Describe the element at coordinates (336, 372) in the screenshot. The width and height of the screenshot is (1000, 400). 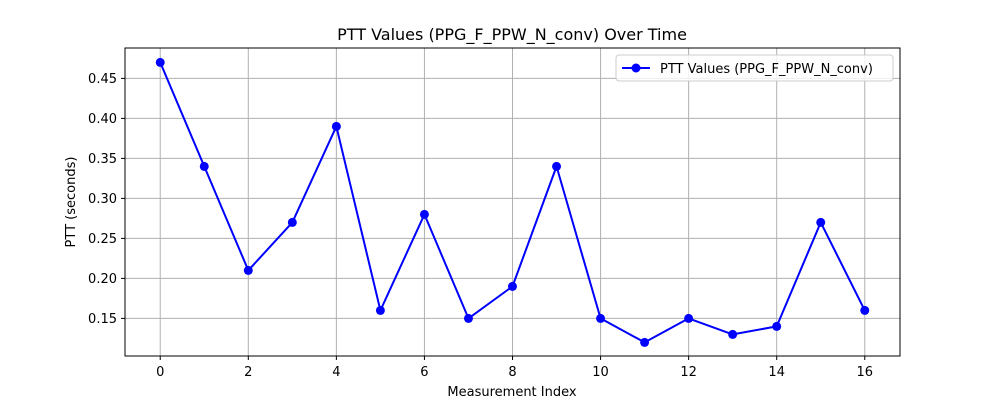
I see `x-tick-label: 4` at that location.